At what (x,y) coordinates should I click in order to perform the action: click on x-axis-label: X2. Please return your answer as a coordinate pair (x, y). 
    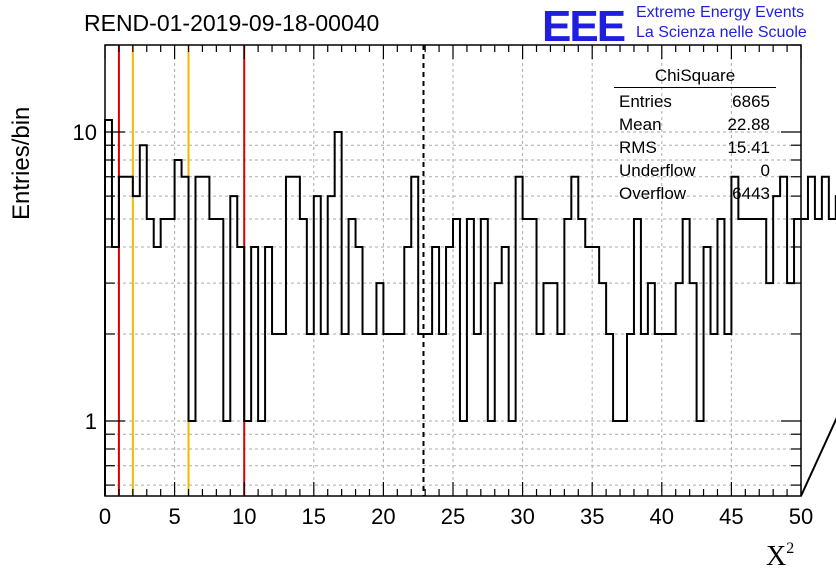
    Looking at the image, I should click on (780, 556).